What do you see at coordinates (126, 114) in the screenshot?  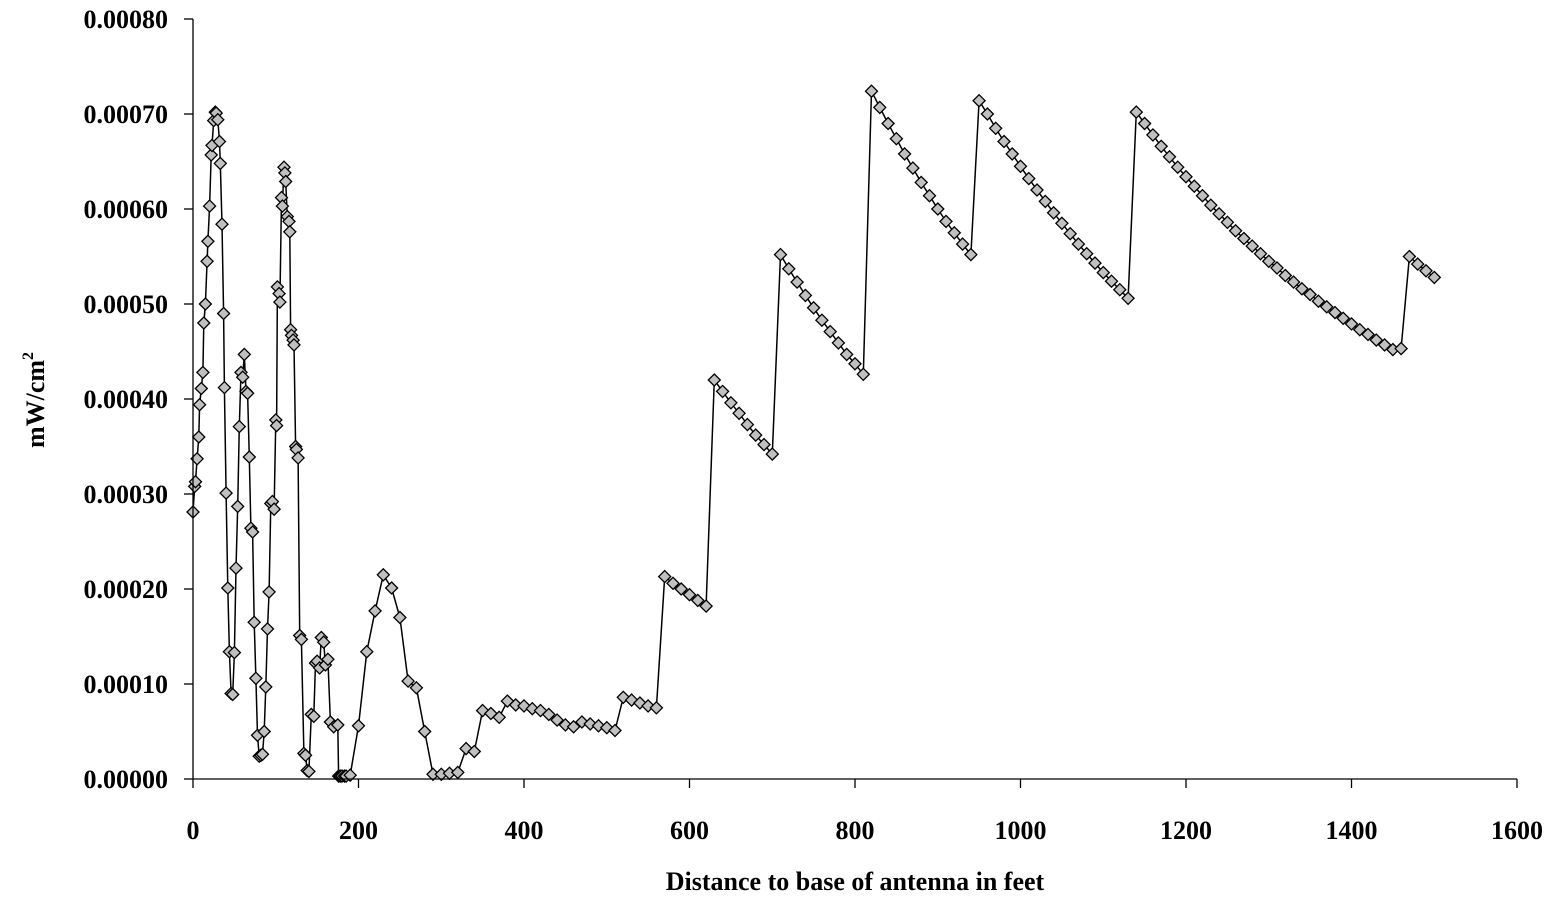 I see `y-tick-label: 0.00070` at bounding box center [126, 114].